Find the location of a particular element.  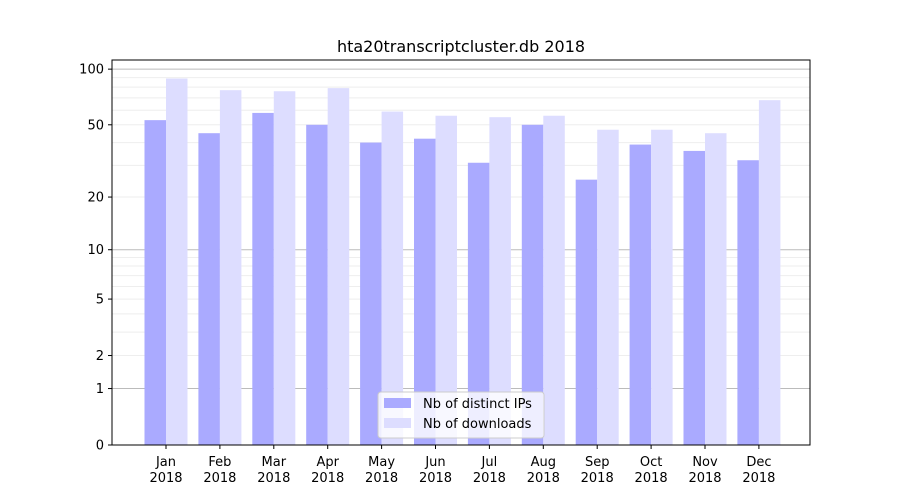

x-tick-label: Jun is located at coordinates (434, 462).